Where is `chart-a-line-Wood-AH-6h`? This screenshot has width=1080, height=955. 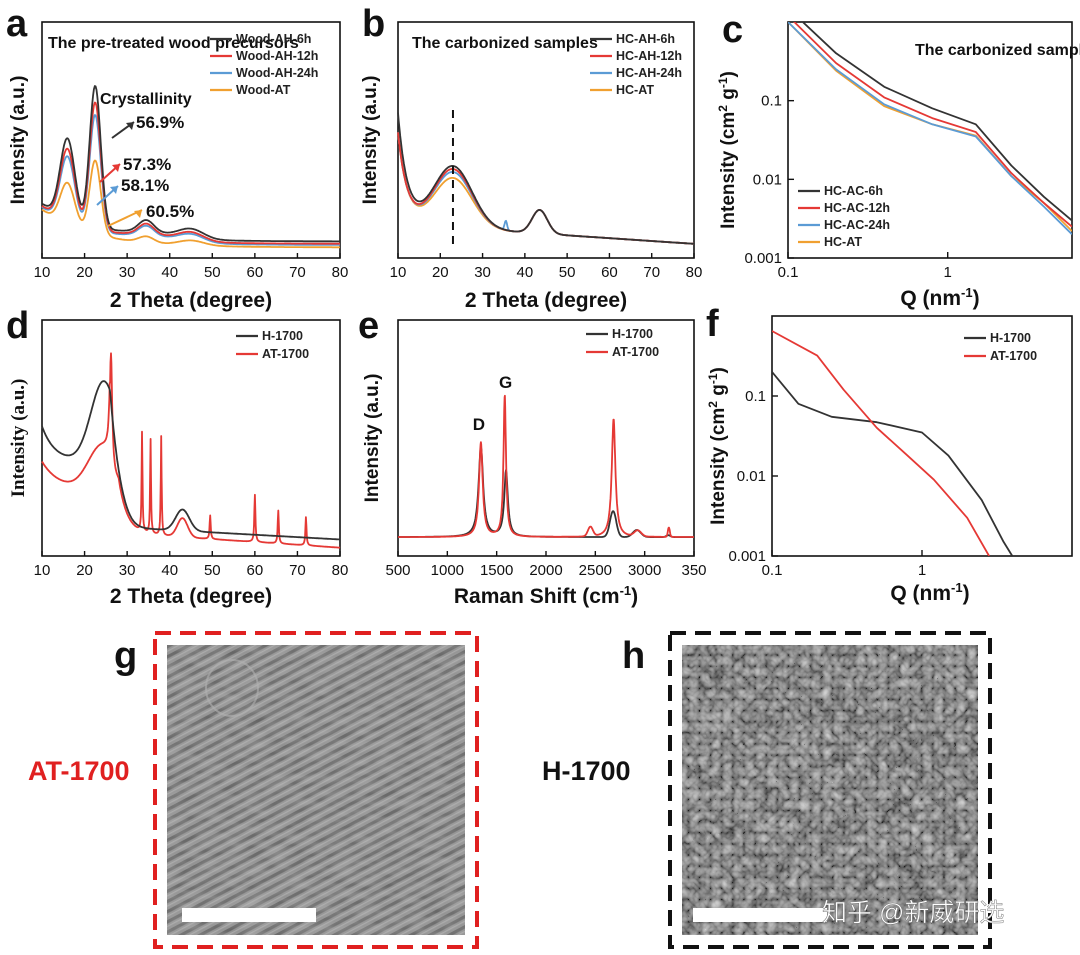
chart-a-line-Wood-AH-6h is located at coordinates (190, 164).